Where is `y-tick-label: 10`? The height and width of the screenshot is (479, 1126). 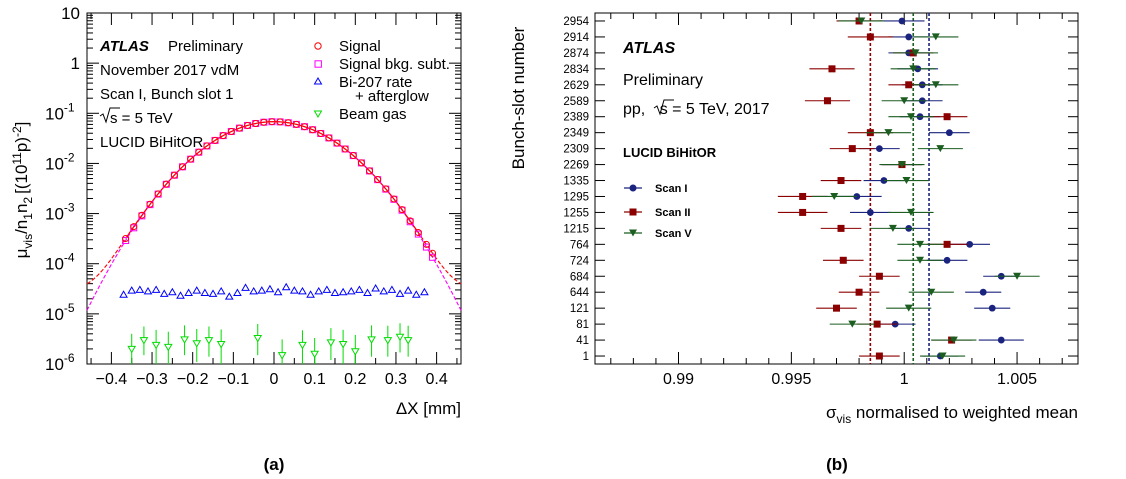
y-tick-label: 10 is located at coordinates (70, 13).